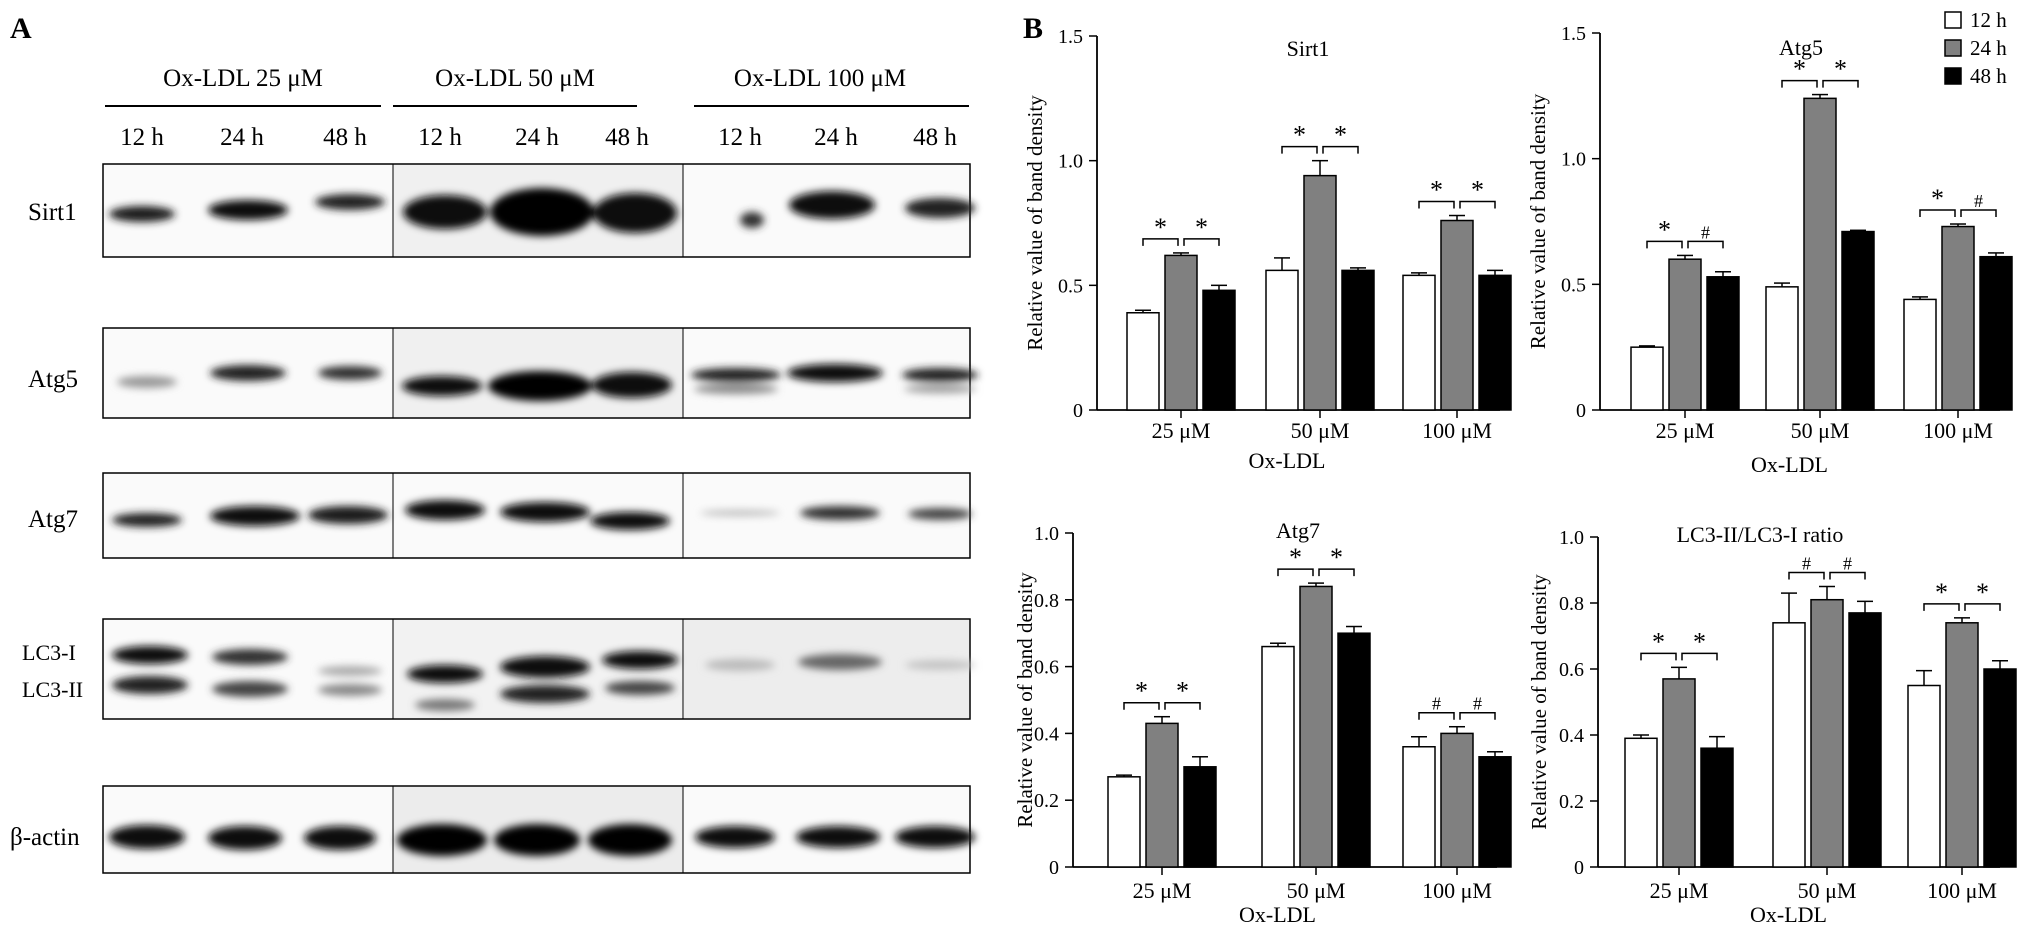 This screenshot has width=2031, height=932. I want to click on legend: 12 h 24 h 48 h, so click(1975, 48).